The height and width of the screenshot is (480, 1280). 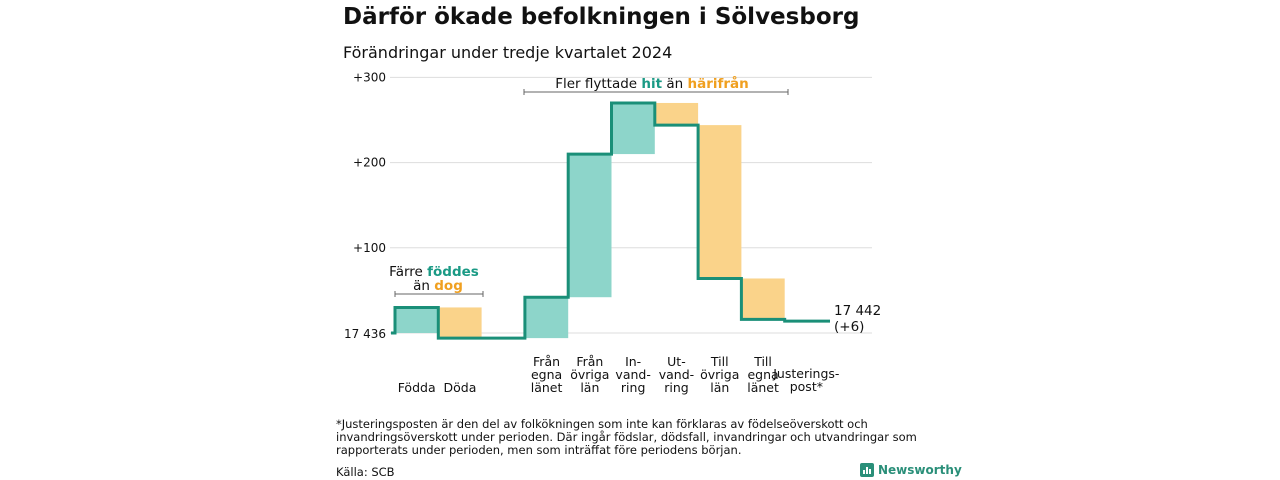 What do you see at coordinates (920, 470) in the screenshot?
I see `logo-text: Newsworthy` at bounding box center [920, 470].